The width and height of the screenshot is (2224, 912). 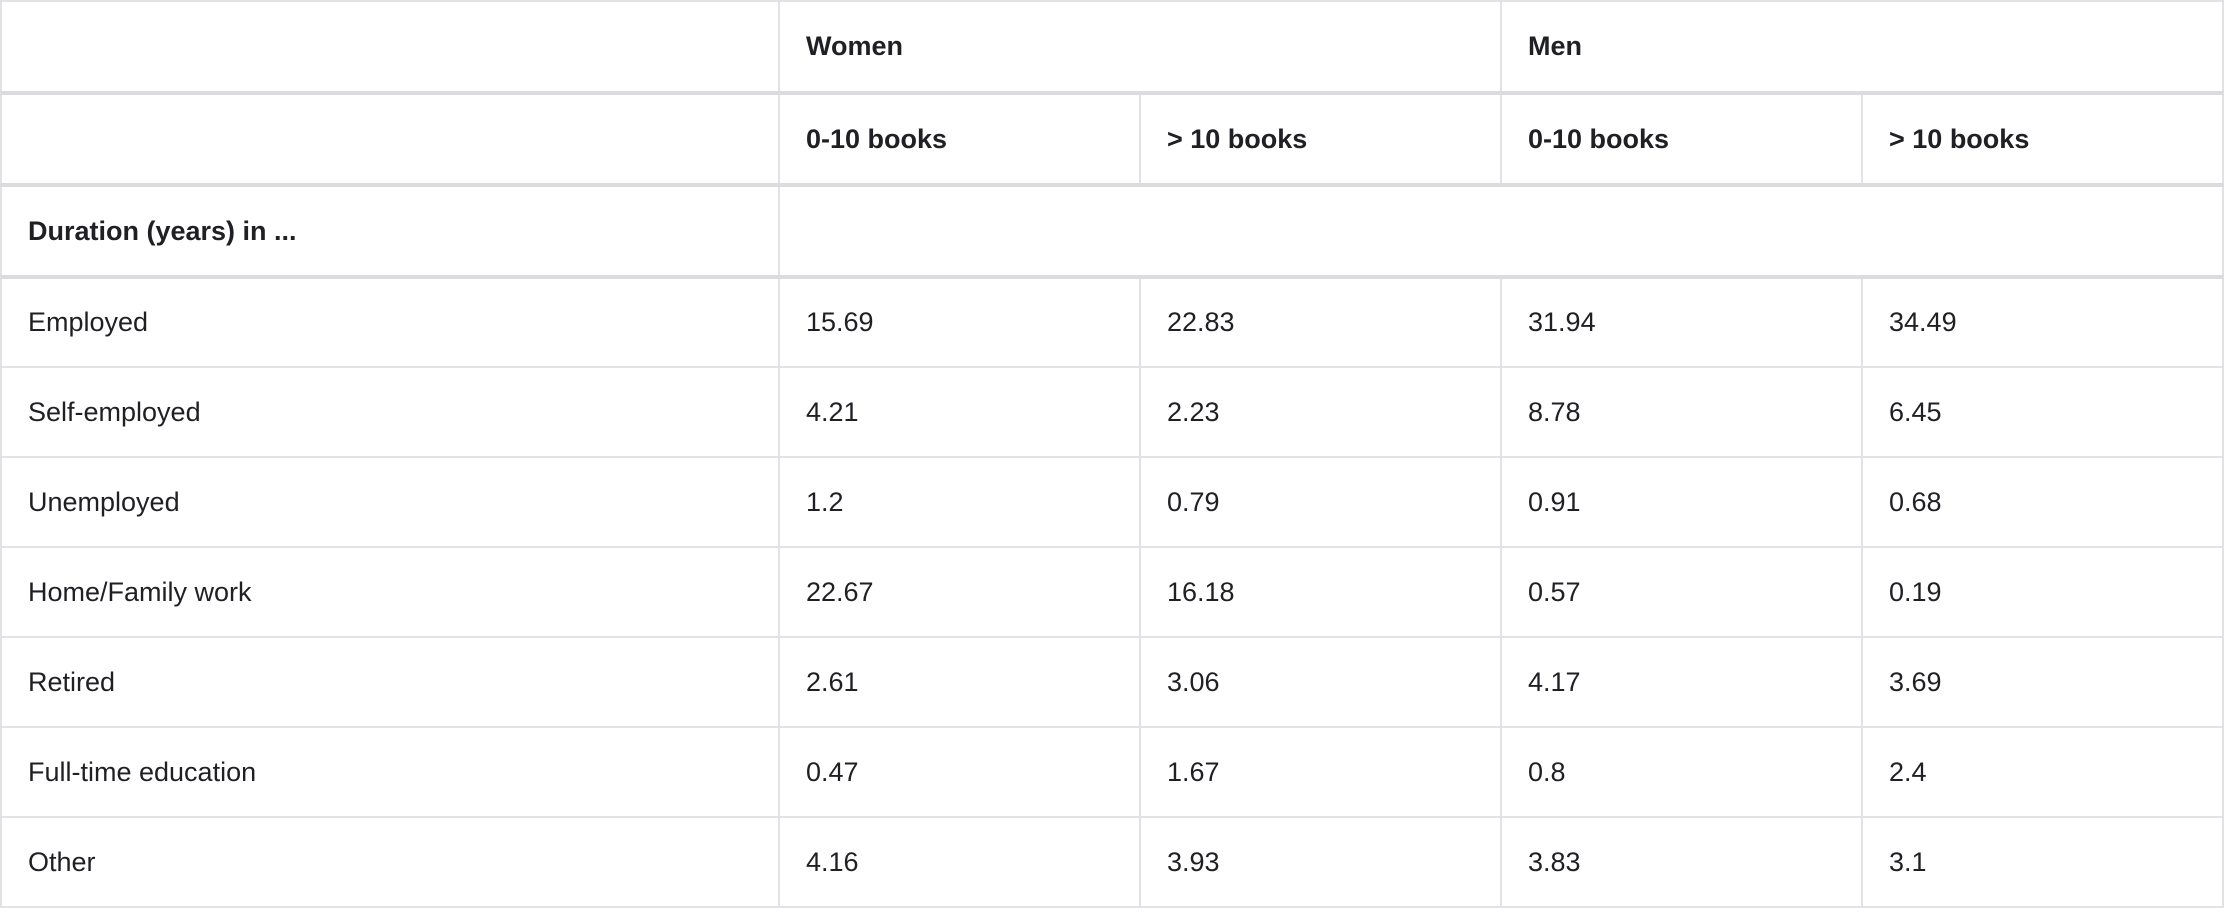 I want to click on cell-value: 0.79, so click(x=1320, y=502).